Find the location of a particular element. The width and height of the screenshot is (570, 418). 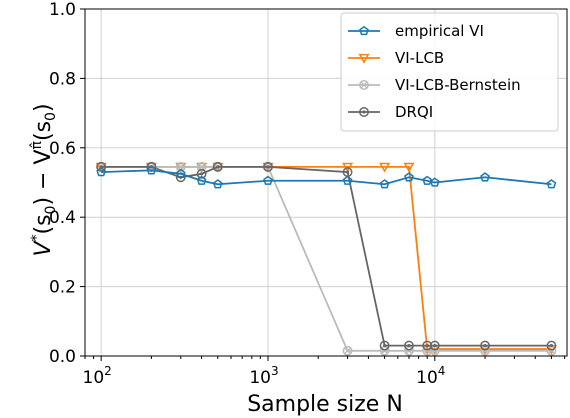

legend-entry: empirical VI is located at coordinates (416, 31).